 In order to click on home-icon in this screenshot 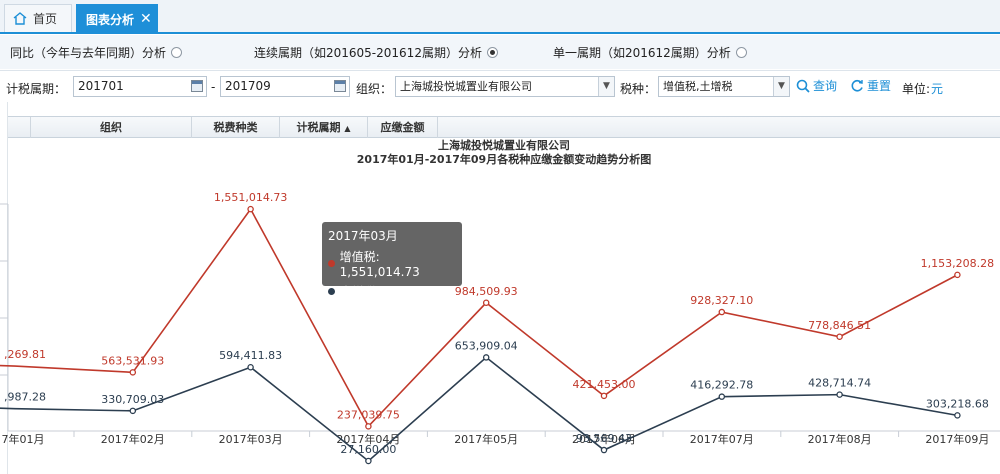, I will do `click(20, 18)`.